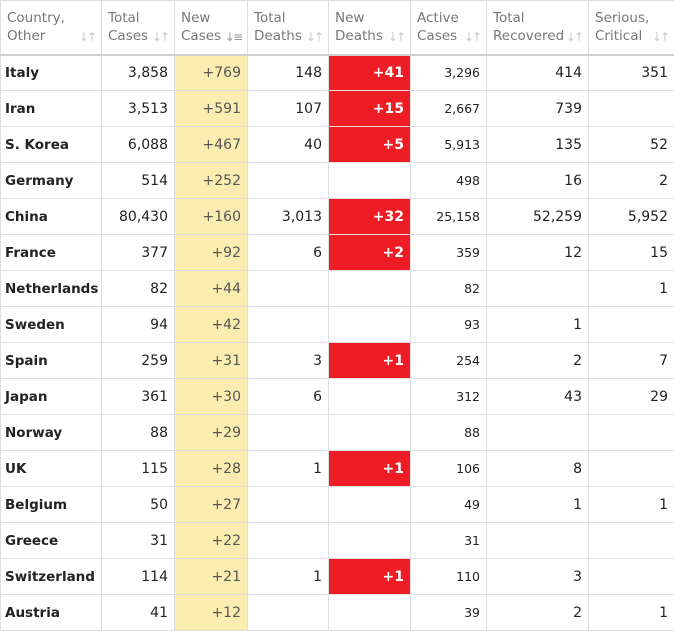  I want to click on cell-active-cases: 39, so click(449, 613).